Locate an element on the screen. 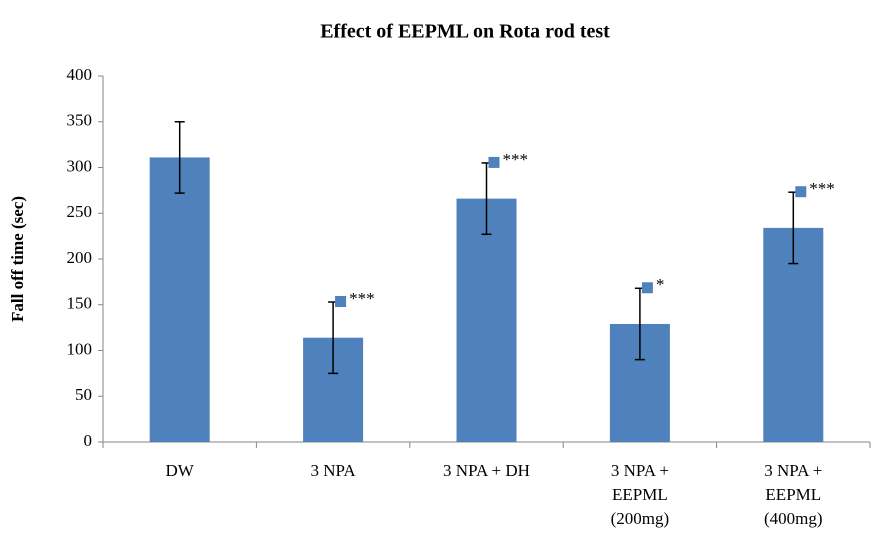 The image size is (896, 545). x-tick-label-line: 3 NPA is located at coordinates (333, 470).